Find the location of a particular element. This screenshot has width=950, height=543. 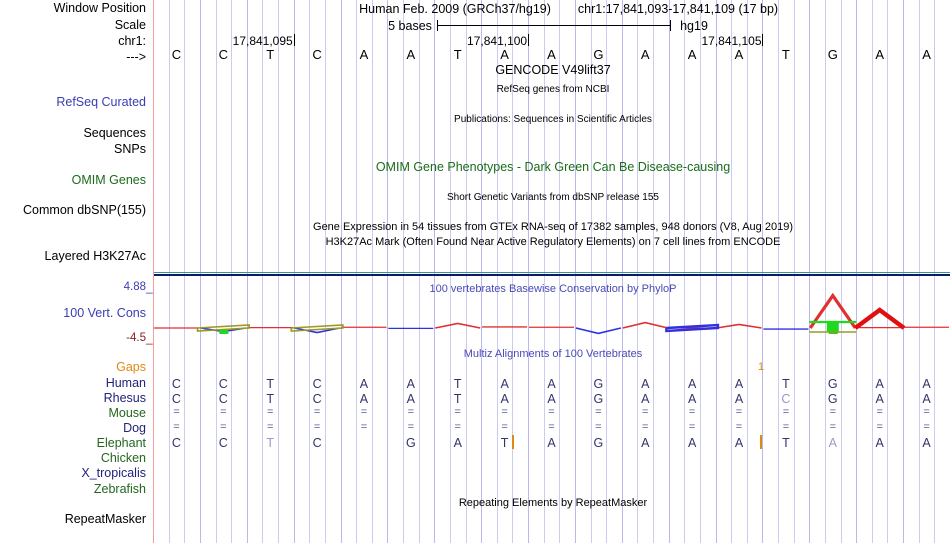

label-species-chicken: Chicken is located at coordinates (123, 458).